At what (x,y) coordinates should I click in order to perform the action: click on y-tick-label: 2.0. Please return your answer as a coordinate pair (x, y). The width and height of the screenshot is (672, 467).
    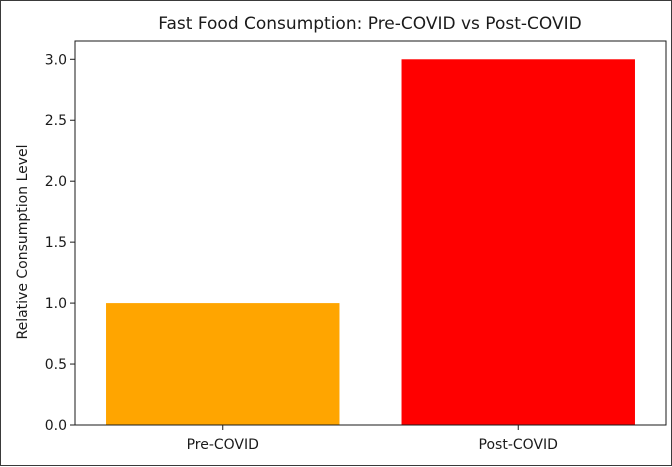
    Looking at the image, I should click on (56, 182).